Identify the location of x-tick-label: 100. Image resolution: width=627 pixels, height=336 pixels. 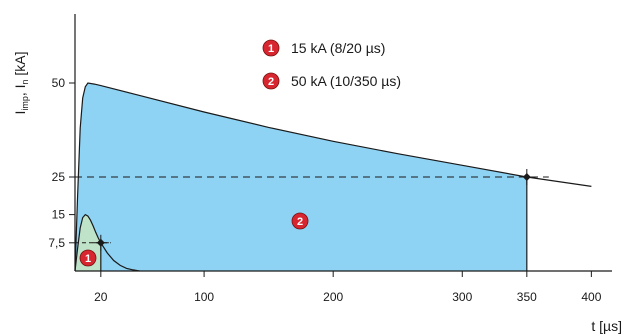
(204, 297).